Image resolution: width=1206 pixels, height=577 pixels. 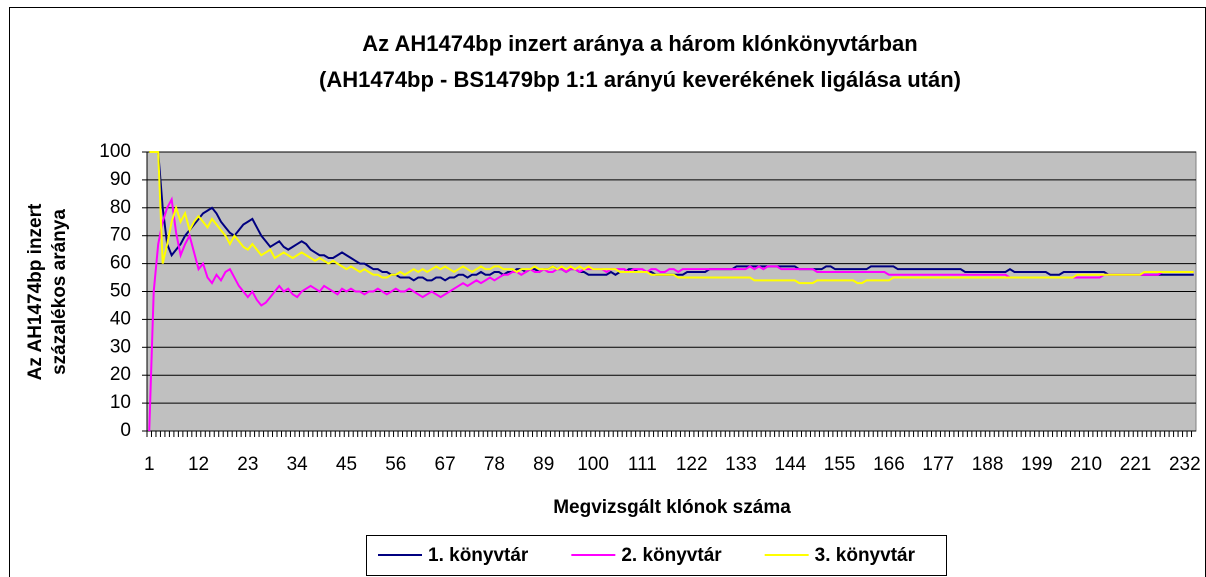 I want to click on x-tick-label: 56, so click(x=395, y=464).